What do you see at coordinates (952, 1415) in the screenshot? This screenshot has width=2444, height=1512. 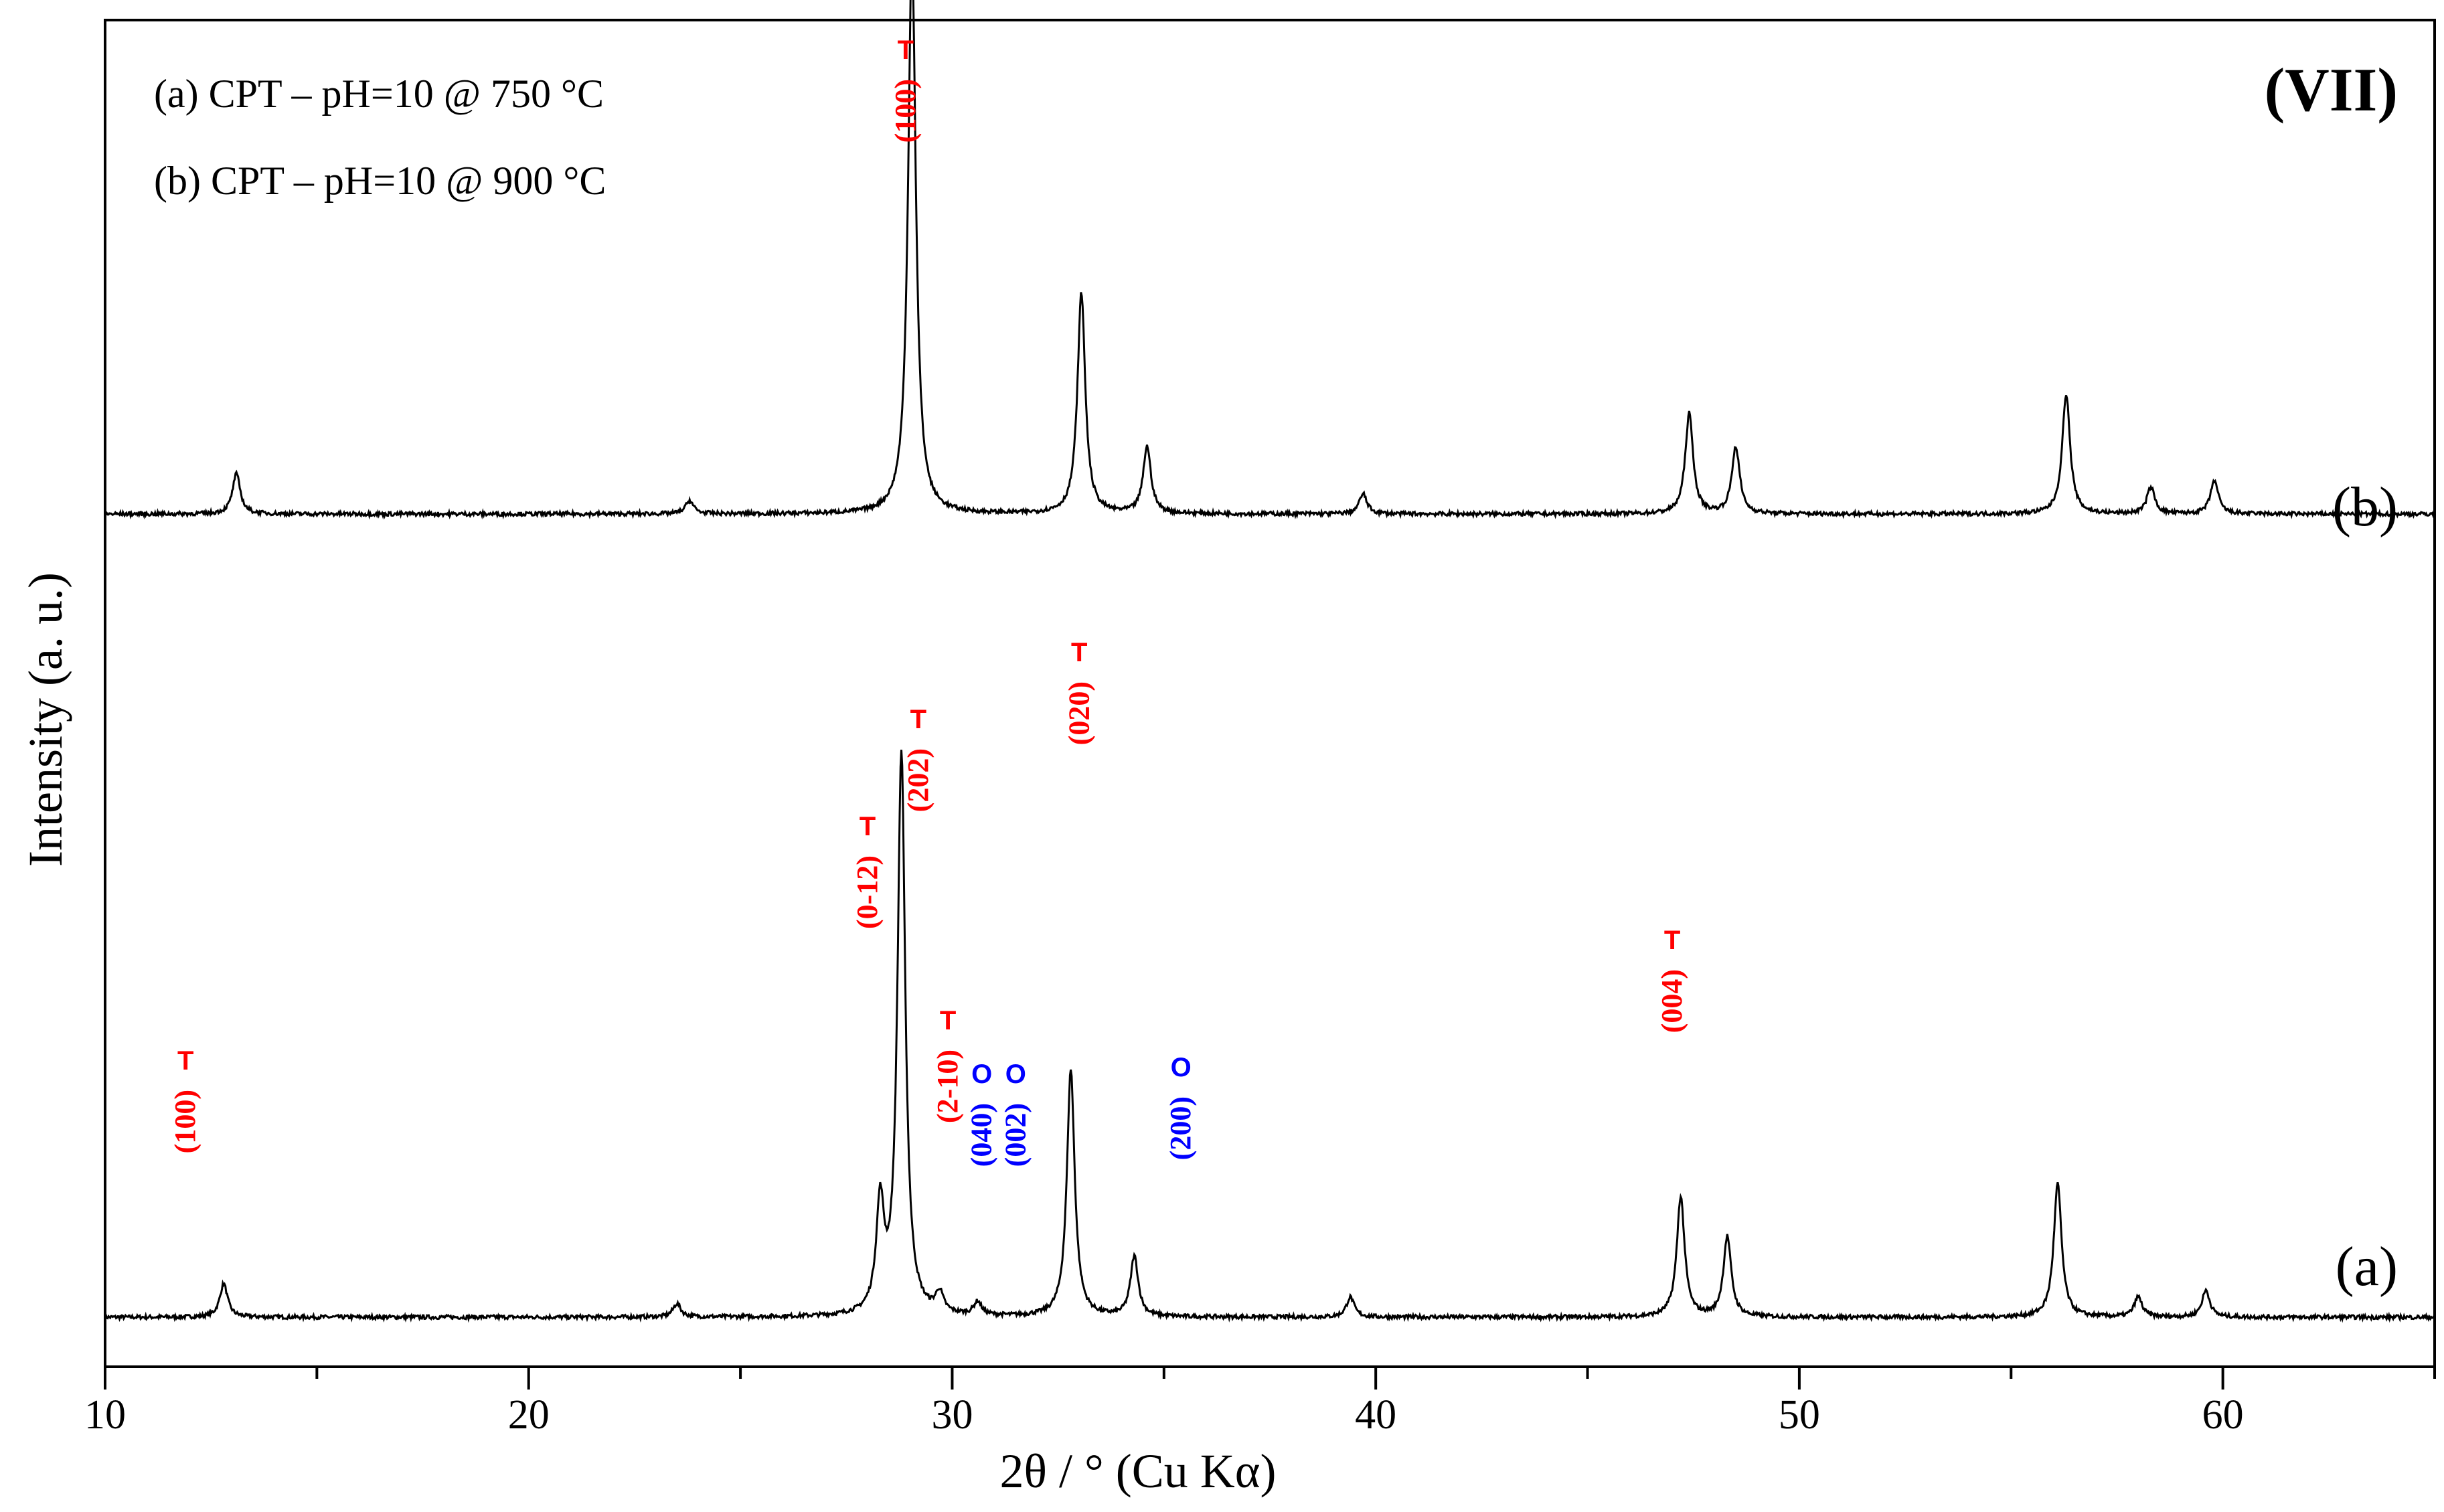 I see `x-tick-label: 30` at bounding box center [952, 1415].